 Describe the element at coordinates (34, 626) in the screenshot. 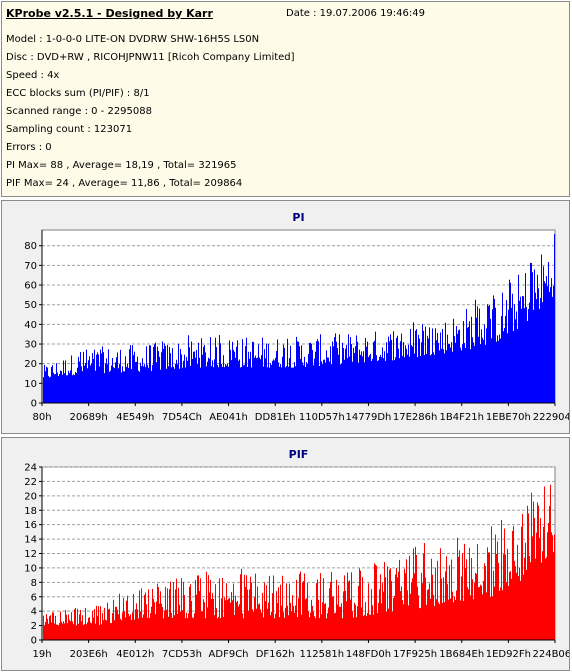

I see `y-tick-label: 2` at that location.